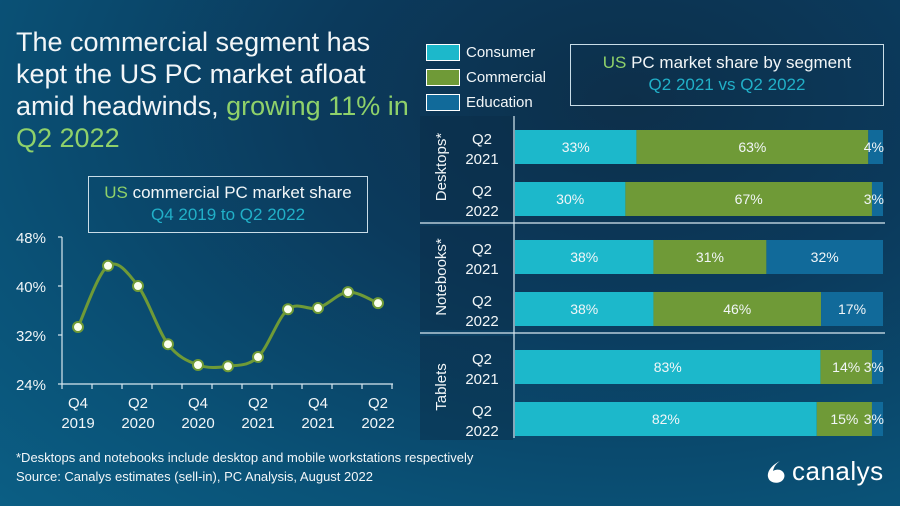 The width and height of the screenshot is (900, 506). I want to click on line-chart-title-us: US, so click(116, 192).